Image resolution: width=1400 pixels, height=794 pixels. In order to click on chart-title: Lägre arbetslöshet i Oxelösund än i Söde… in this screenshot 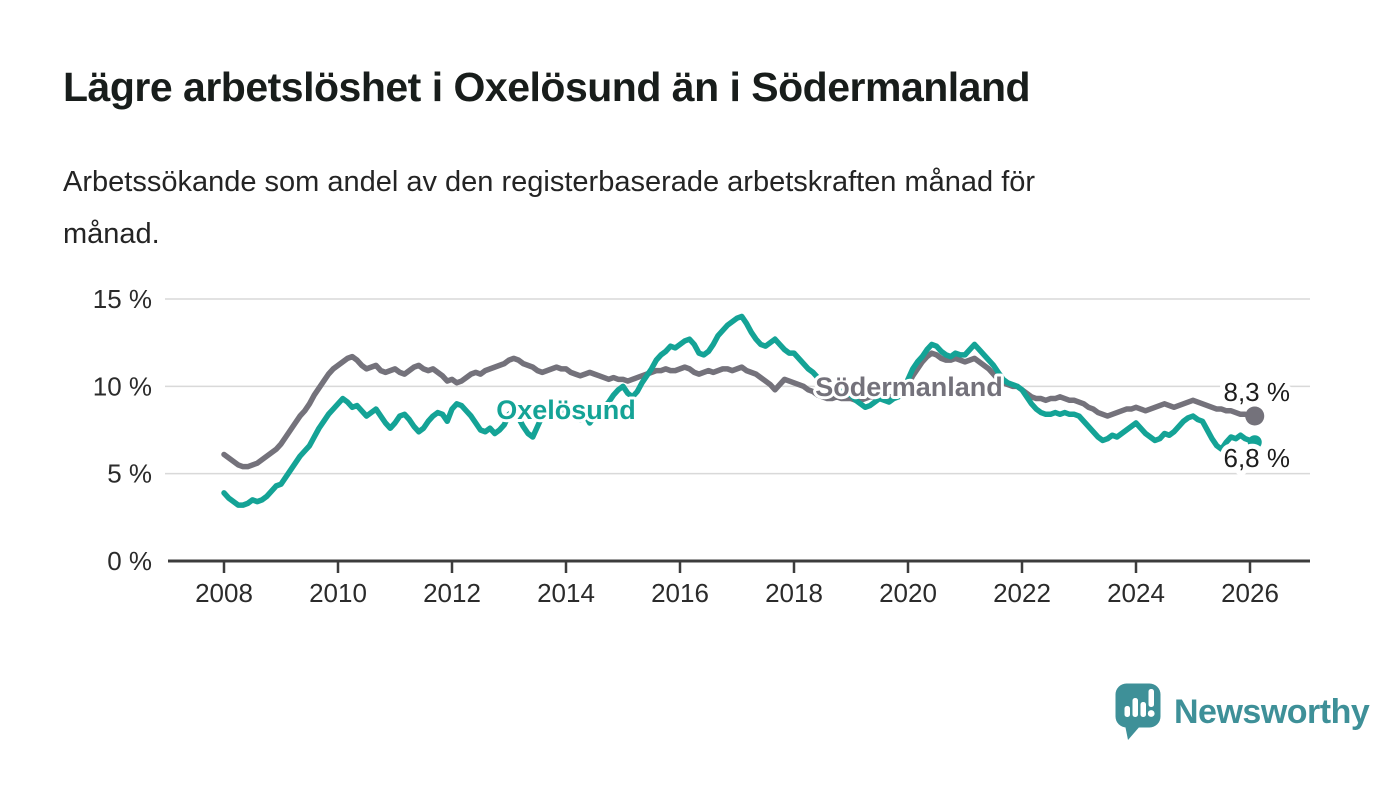, I will do `click(547, 87)`.